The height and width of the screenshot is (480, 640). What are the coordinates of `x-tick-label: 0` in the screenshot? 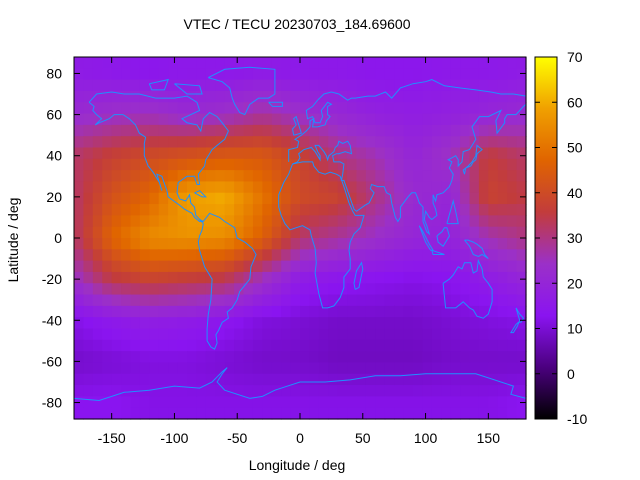 It's located at (300, 438).